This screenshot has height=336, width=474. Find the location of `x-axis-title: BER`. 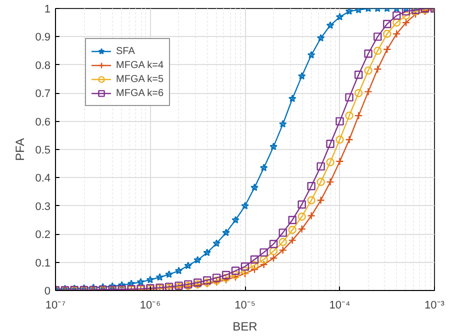

x-axis-title: BER is located at coordinates (245, 327).